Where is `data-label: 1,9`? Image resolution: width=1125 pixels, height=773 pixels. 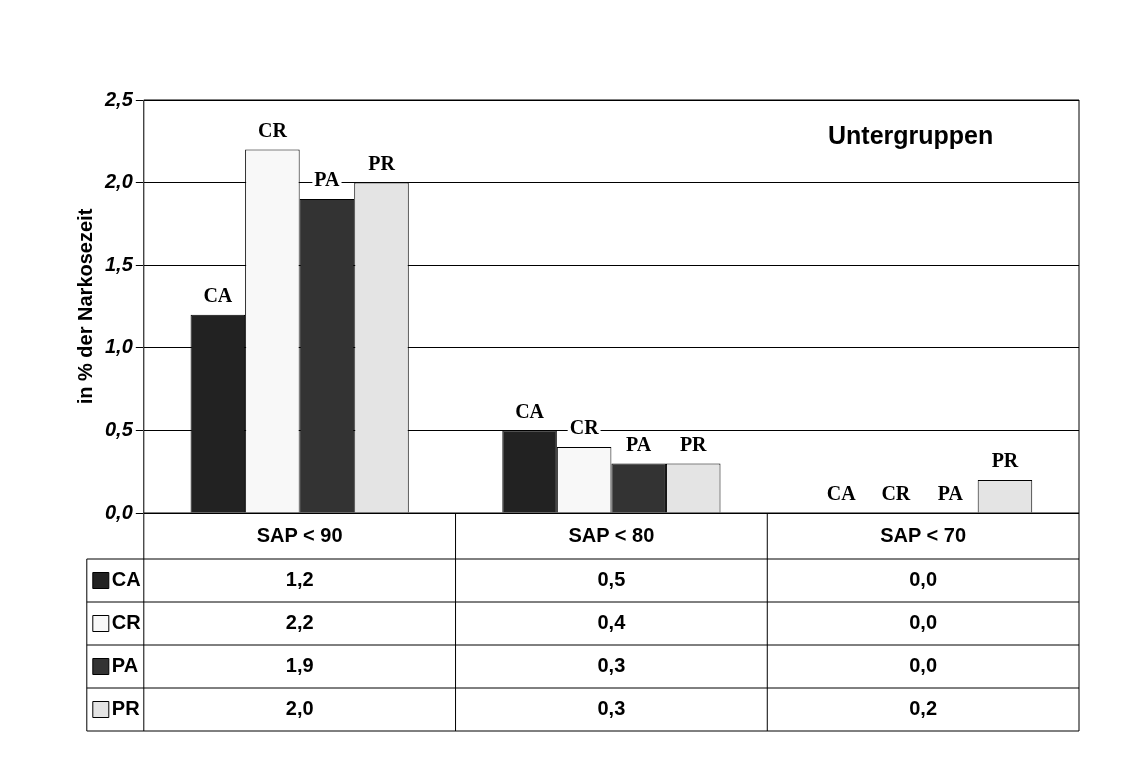 data-label: 1,9 is located at coordinates (299, 665).